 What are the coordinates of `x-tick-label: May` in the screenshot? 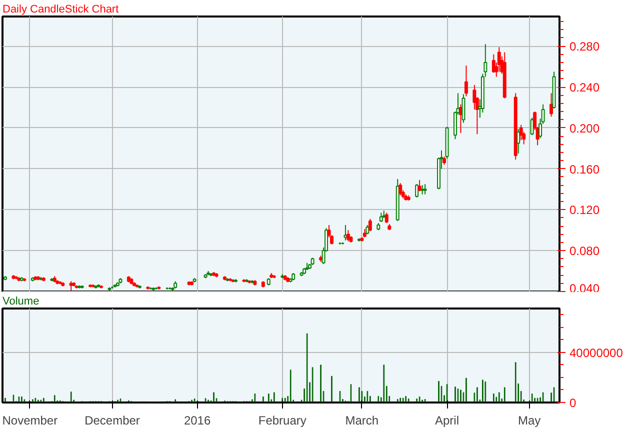 It's located at (529, 421).